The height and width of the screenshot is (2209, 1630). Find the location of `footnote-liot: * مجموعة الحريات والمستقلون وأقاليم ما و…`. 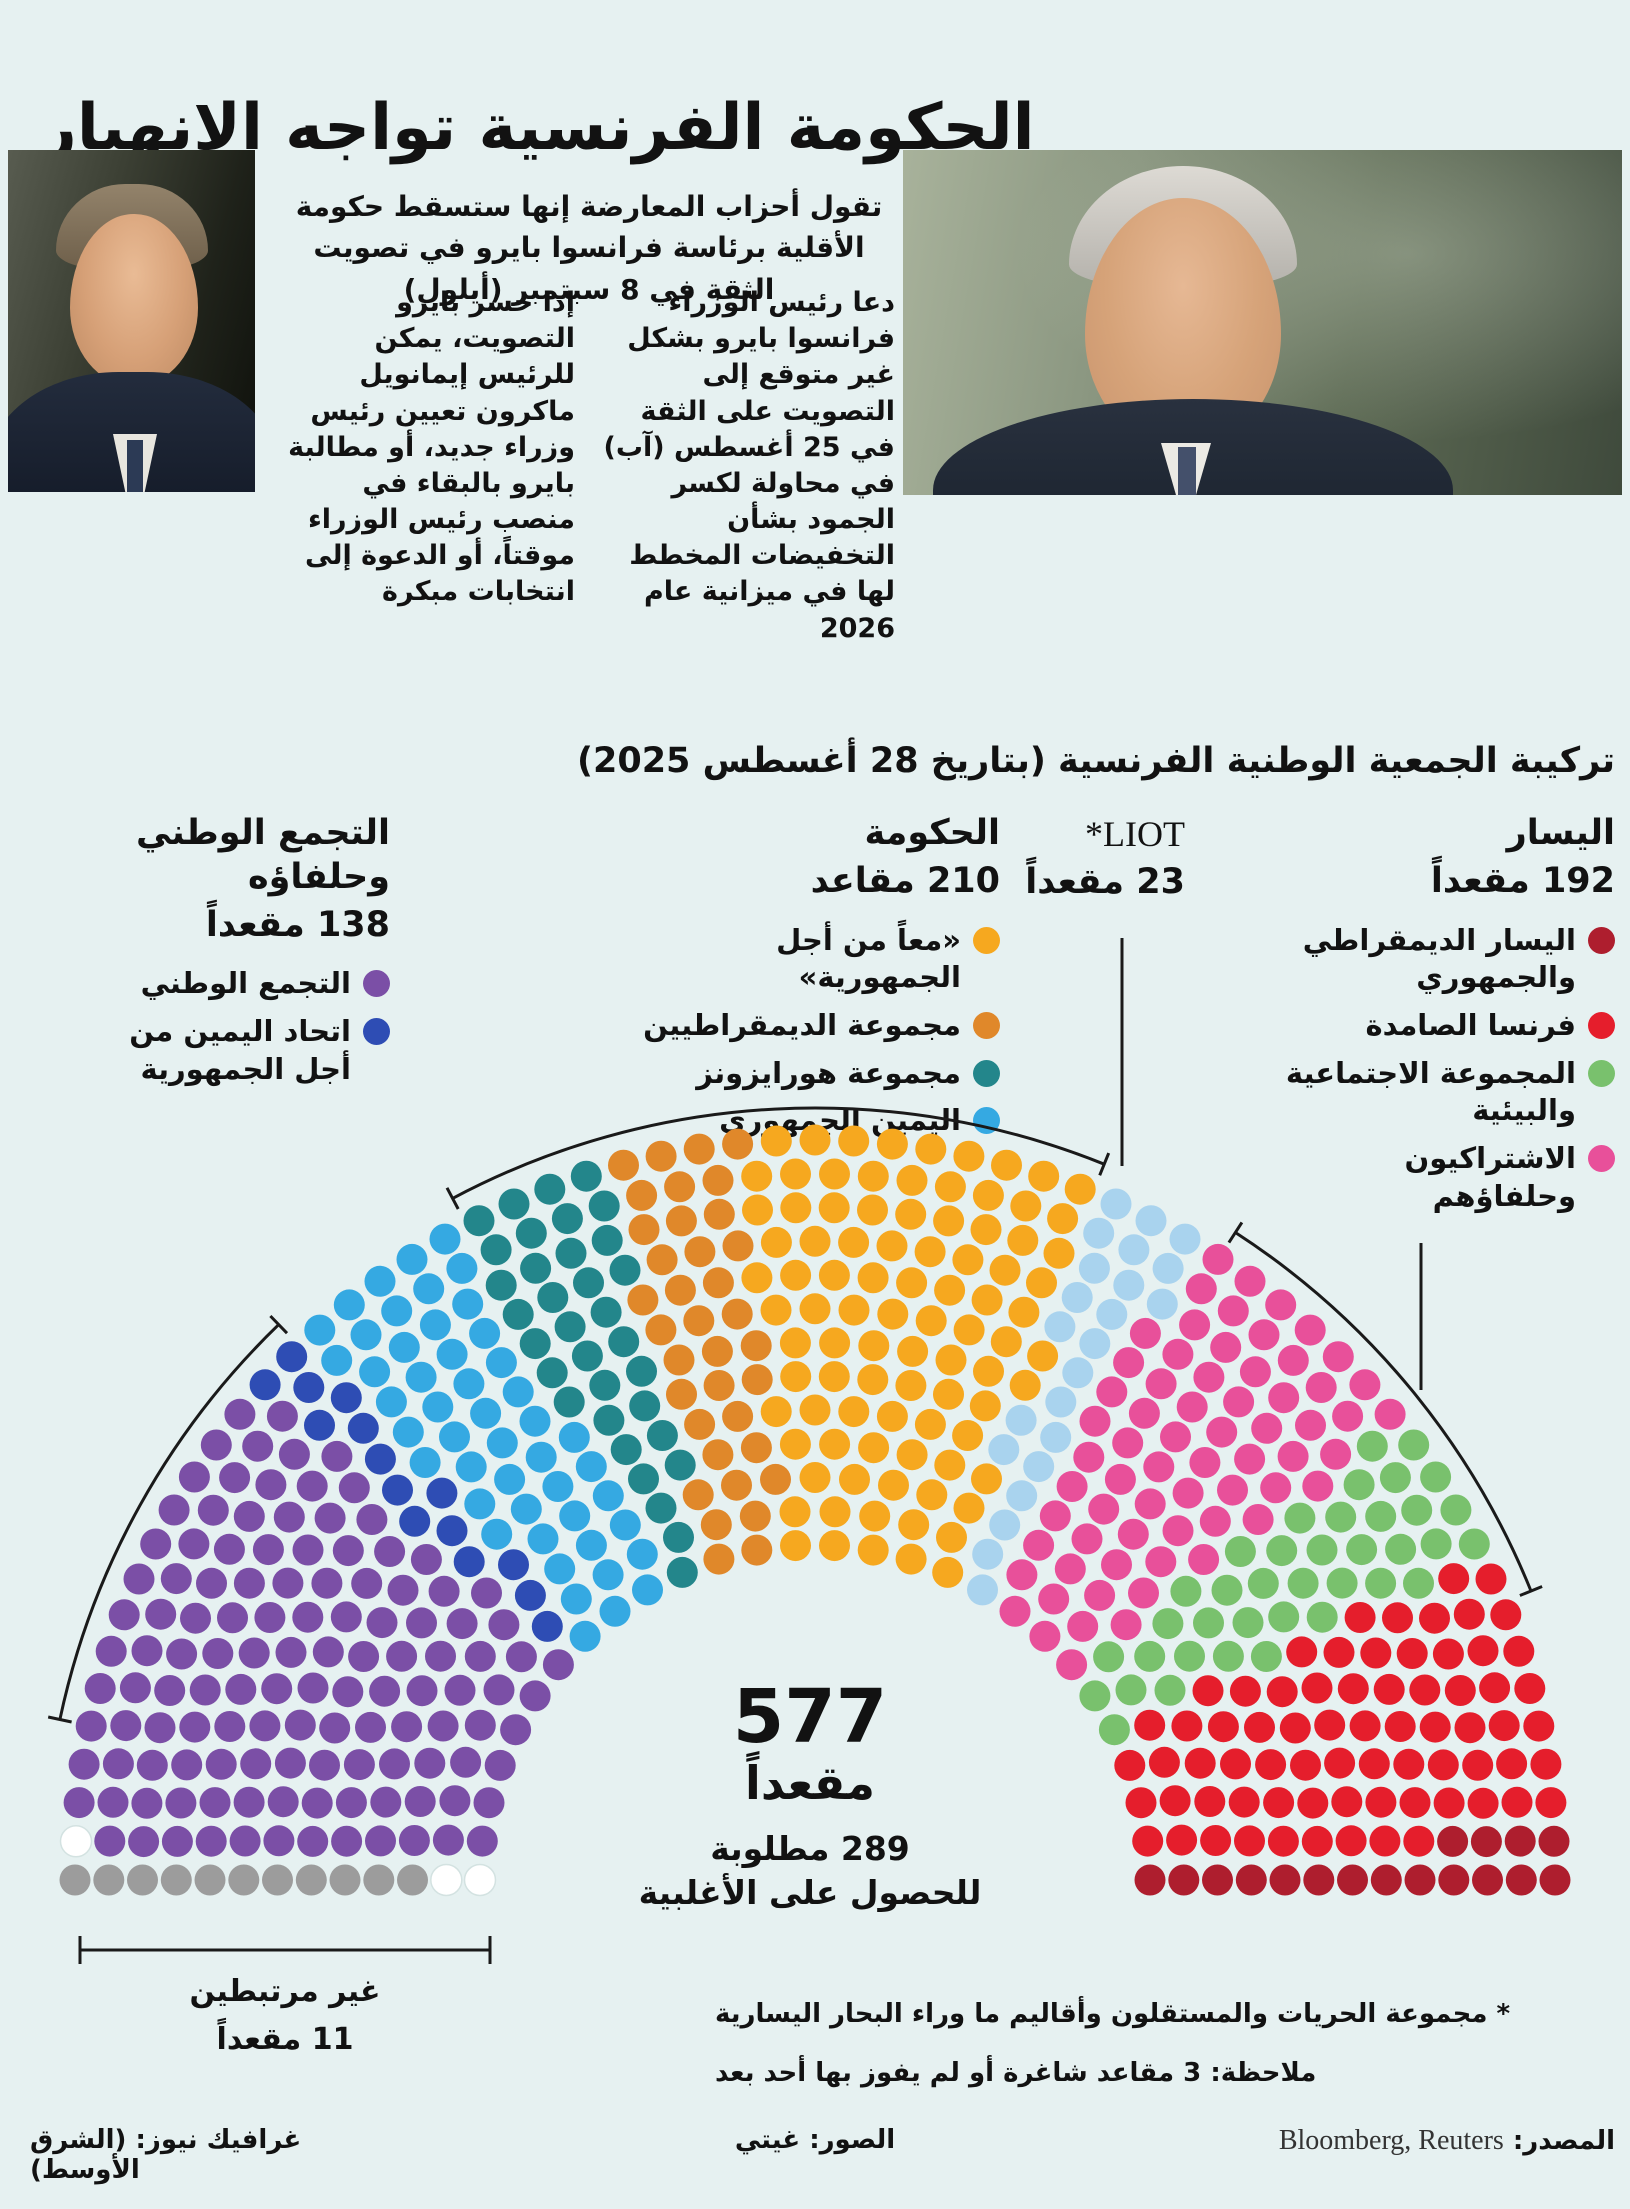

footnote-liot: * مجموعة الحريات والمستقلون وأقاليم ما و… is located at coordinates (1113, 2014).